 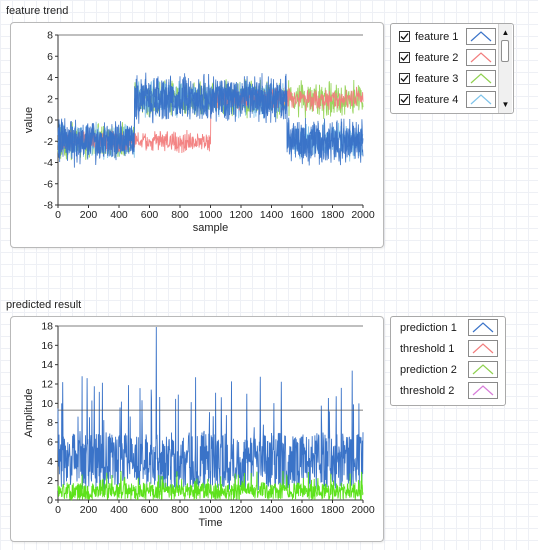 What do you see at coordinates (47, 327) in the screenshot?
I see `y-tick-label: 18` at bounding box center [47, 327].